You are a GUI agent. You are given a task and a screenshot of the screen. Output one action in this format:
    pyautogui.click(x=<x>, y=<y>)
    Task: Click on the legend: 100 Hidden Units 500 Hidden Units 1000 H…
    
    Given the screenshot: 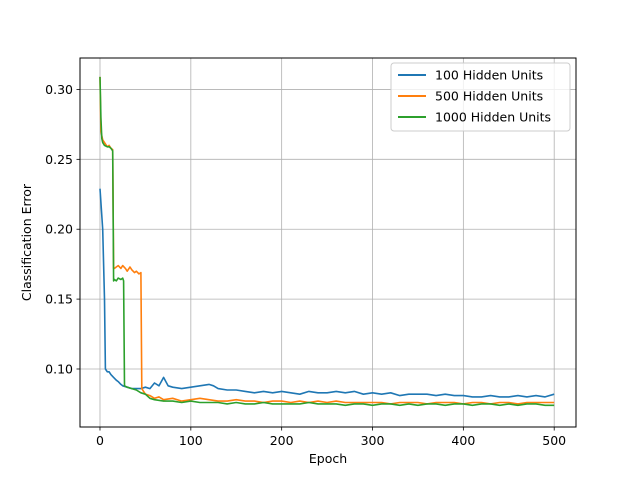 What is the action you would take?
    pyautogui.click(x=480, y=97)
    